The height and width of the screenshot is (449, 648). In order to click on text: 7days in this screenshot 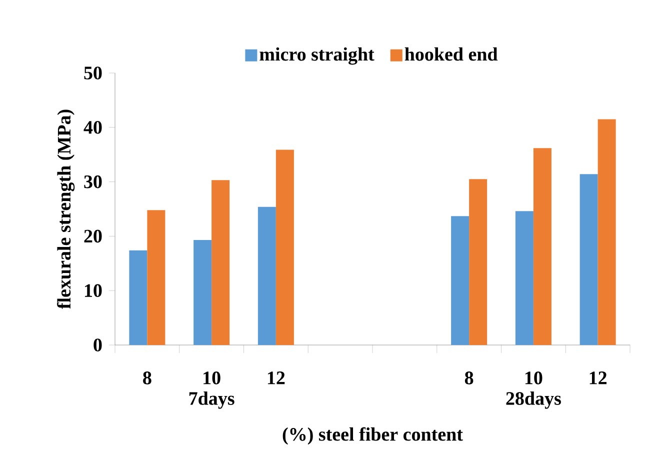, I will do `click(211, 400)`.